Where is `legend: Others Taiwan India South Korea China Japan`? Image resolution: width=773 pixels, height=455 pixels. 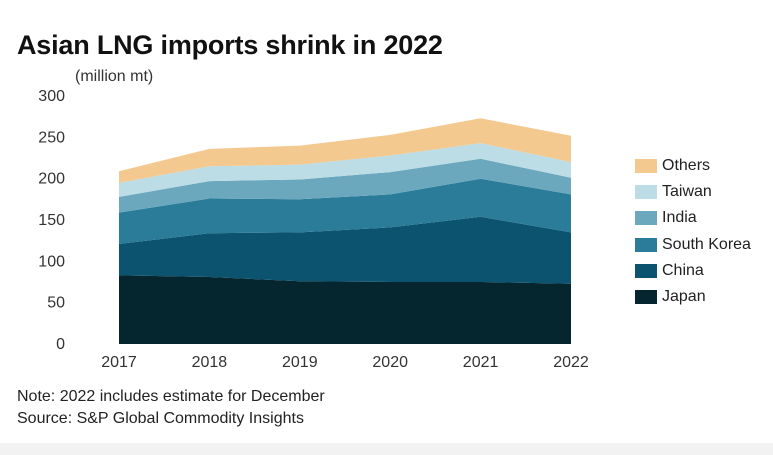 legend: Others Taiwan India South Korea China Japan is located at coordinates (693, 231).